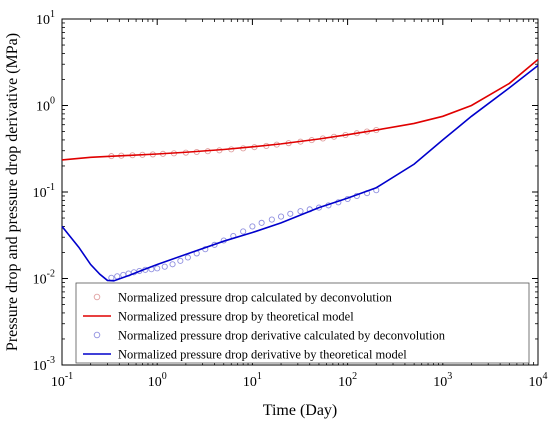  What do you see at coordinates (252, 380) in the screenshot?
I see `x-tick-label: 10¹` at bounding box center [252, 380].